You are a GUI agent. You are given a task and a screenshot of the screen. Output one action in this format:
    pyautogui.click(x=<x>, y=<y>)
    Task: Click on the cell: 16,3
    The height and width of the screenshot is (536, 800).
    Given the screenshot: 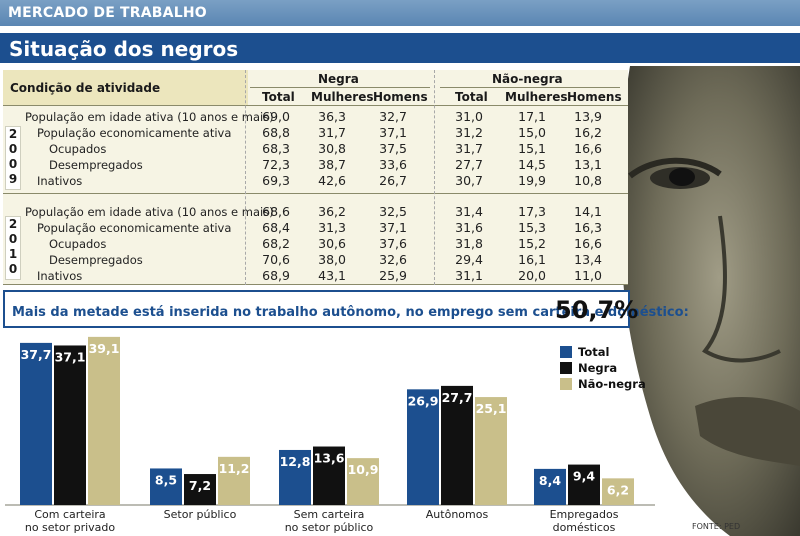 What is the action you would take?
    pyautogui.click(x=588, y=227)
    